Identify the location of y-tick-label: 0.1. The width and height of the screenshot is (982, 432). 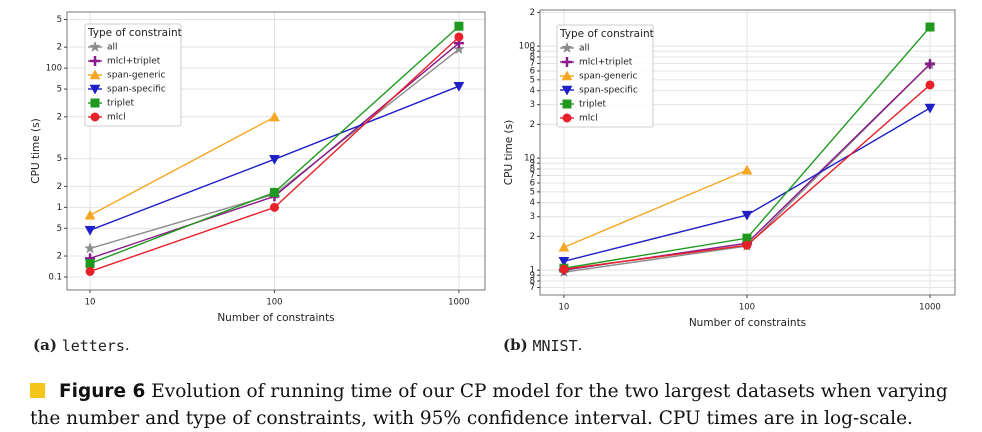
(55, 277).